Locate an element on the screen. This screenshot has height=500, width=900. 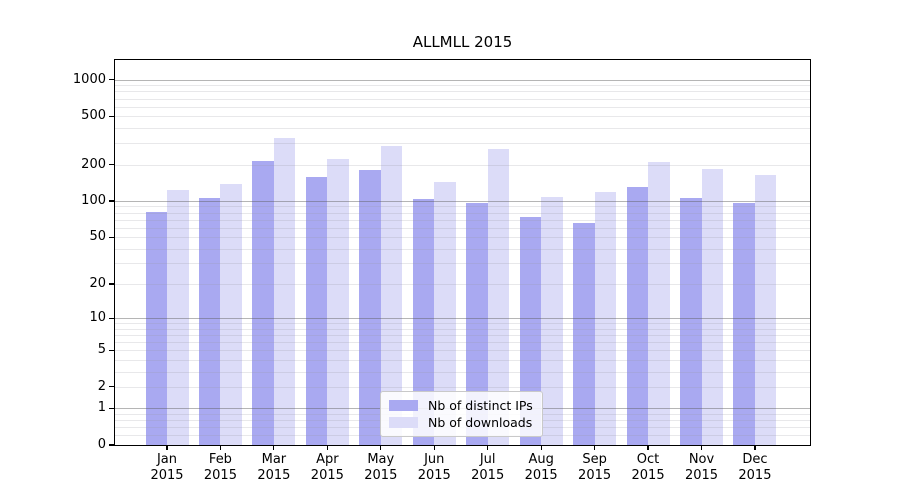
bar-downloads-nov is located at coordinates (712, 306).